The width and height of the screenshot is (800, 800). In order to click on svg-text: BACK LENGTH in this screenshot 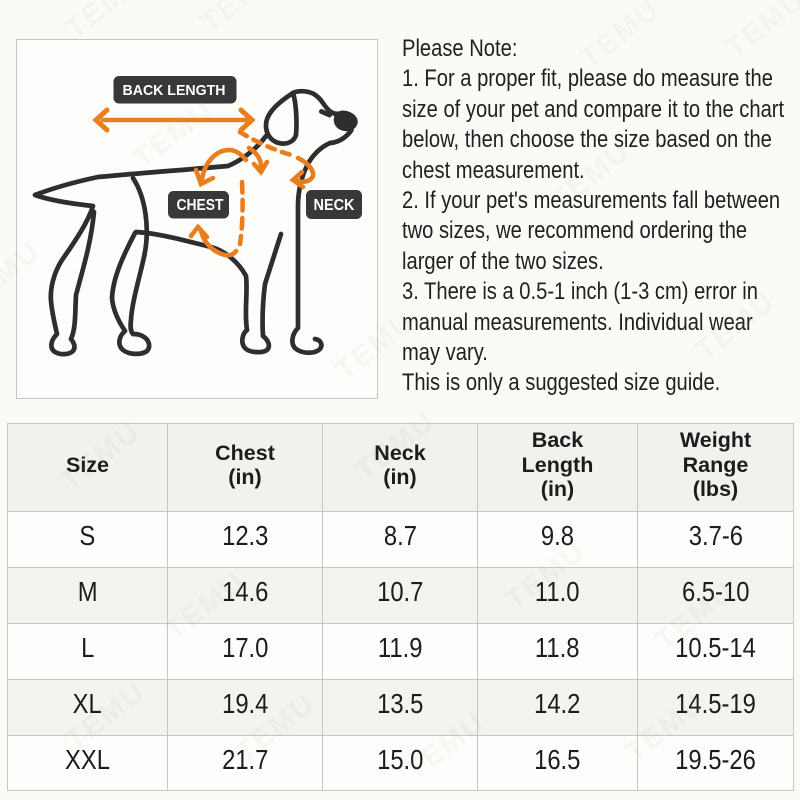, I will do `click(174, 90)`.